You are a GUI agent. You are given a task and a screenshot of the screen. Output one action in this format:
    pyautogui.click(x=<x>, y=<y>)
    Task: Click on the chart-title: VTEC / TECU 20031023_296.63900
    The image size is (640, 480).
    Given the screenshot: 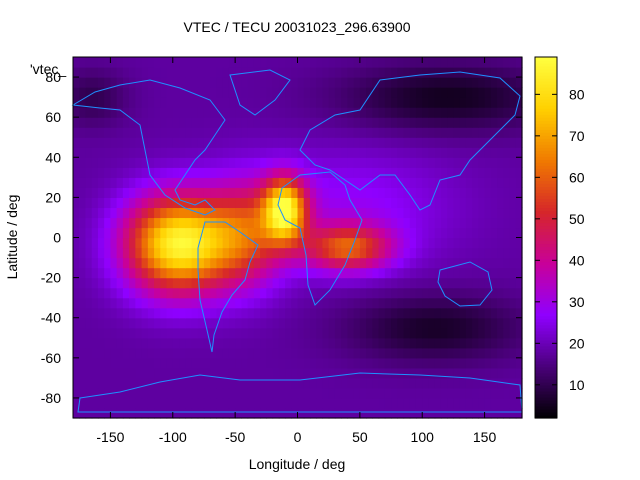 What is the action you would take?
    pyautogui.click(x=296, y=27)
    